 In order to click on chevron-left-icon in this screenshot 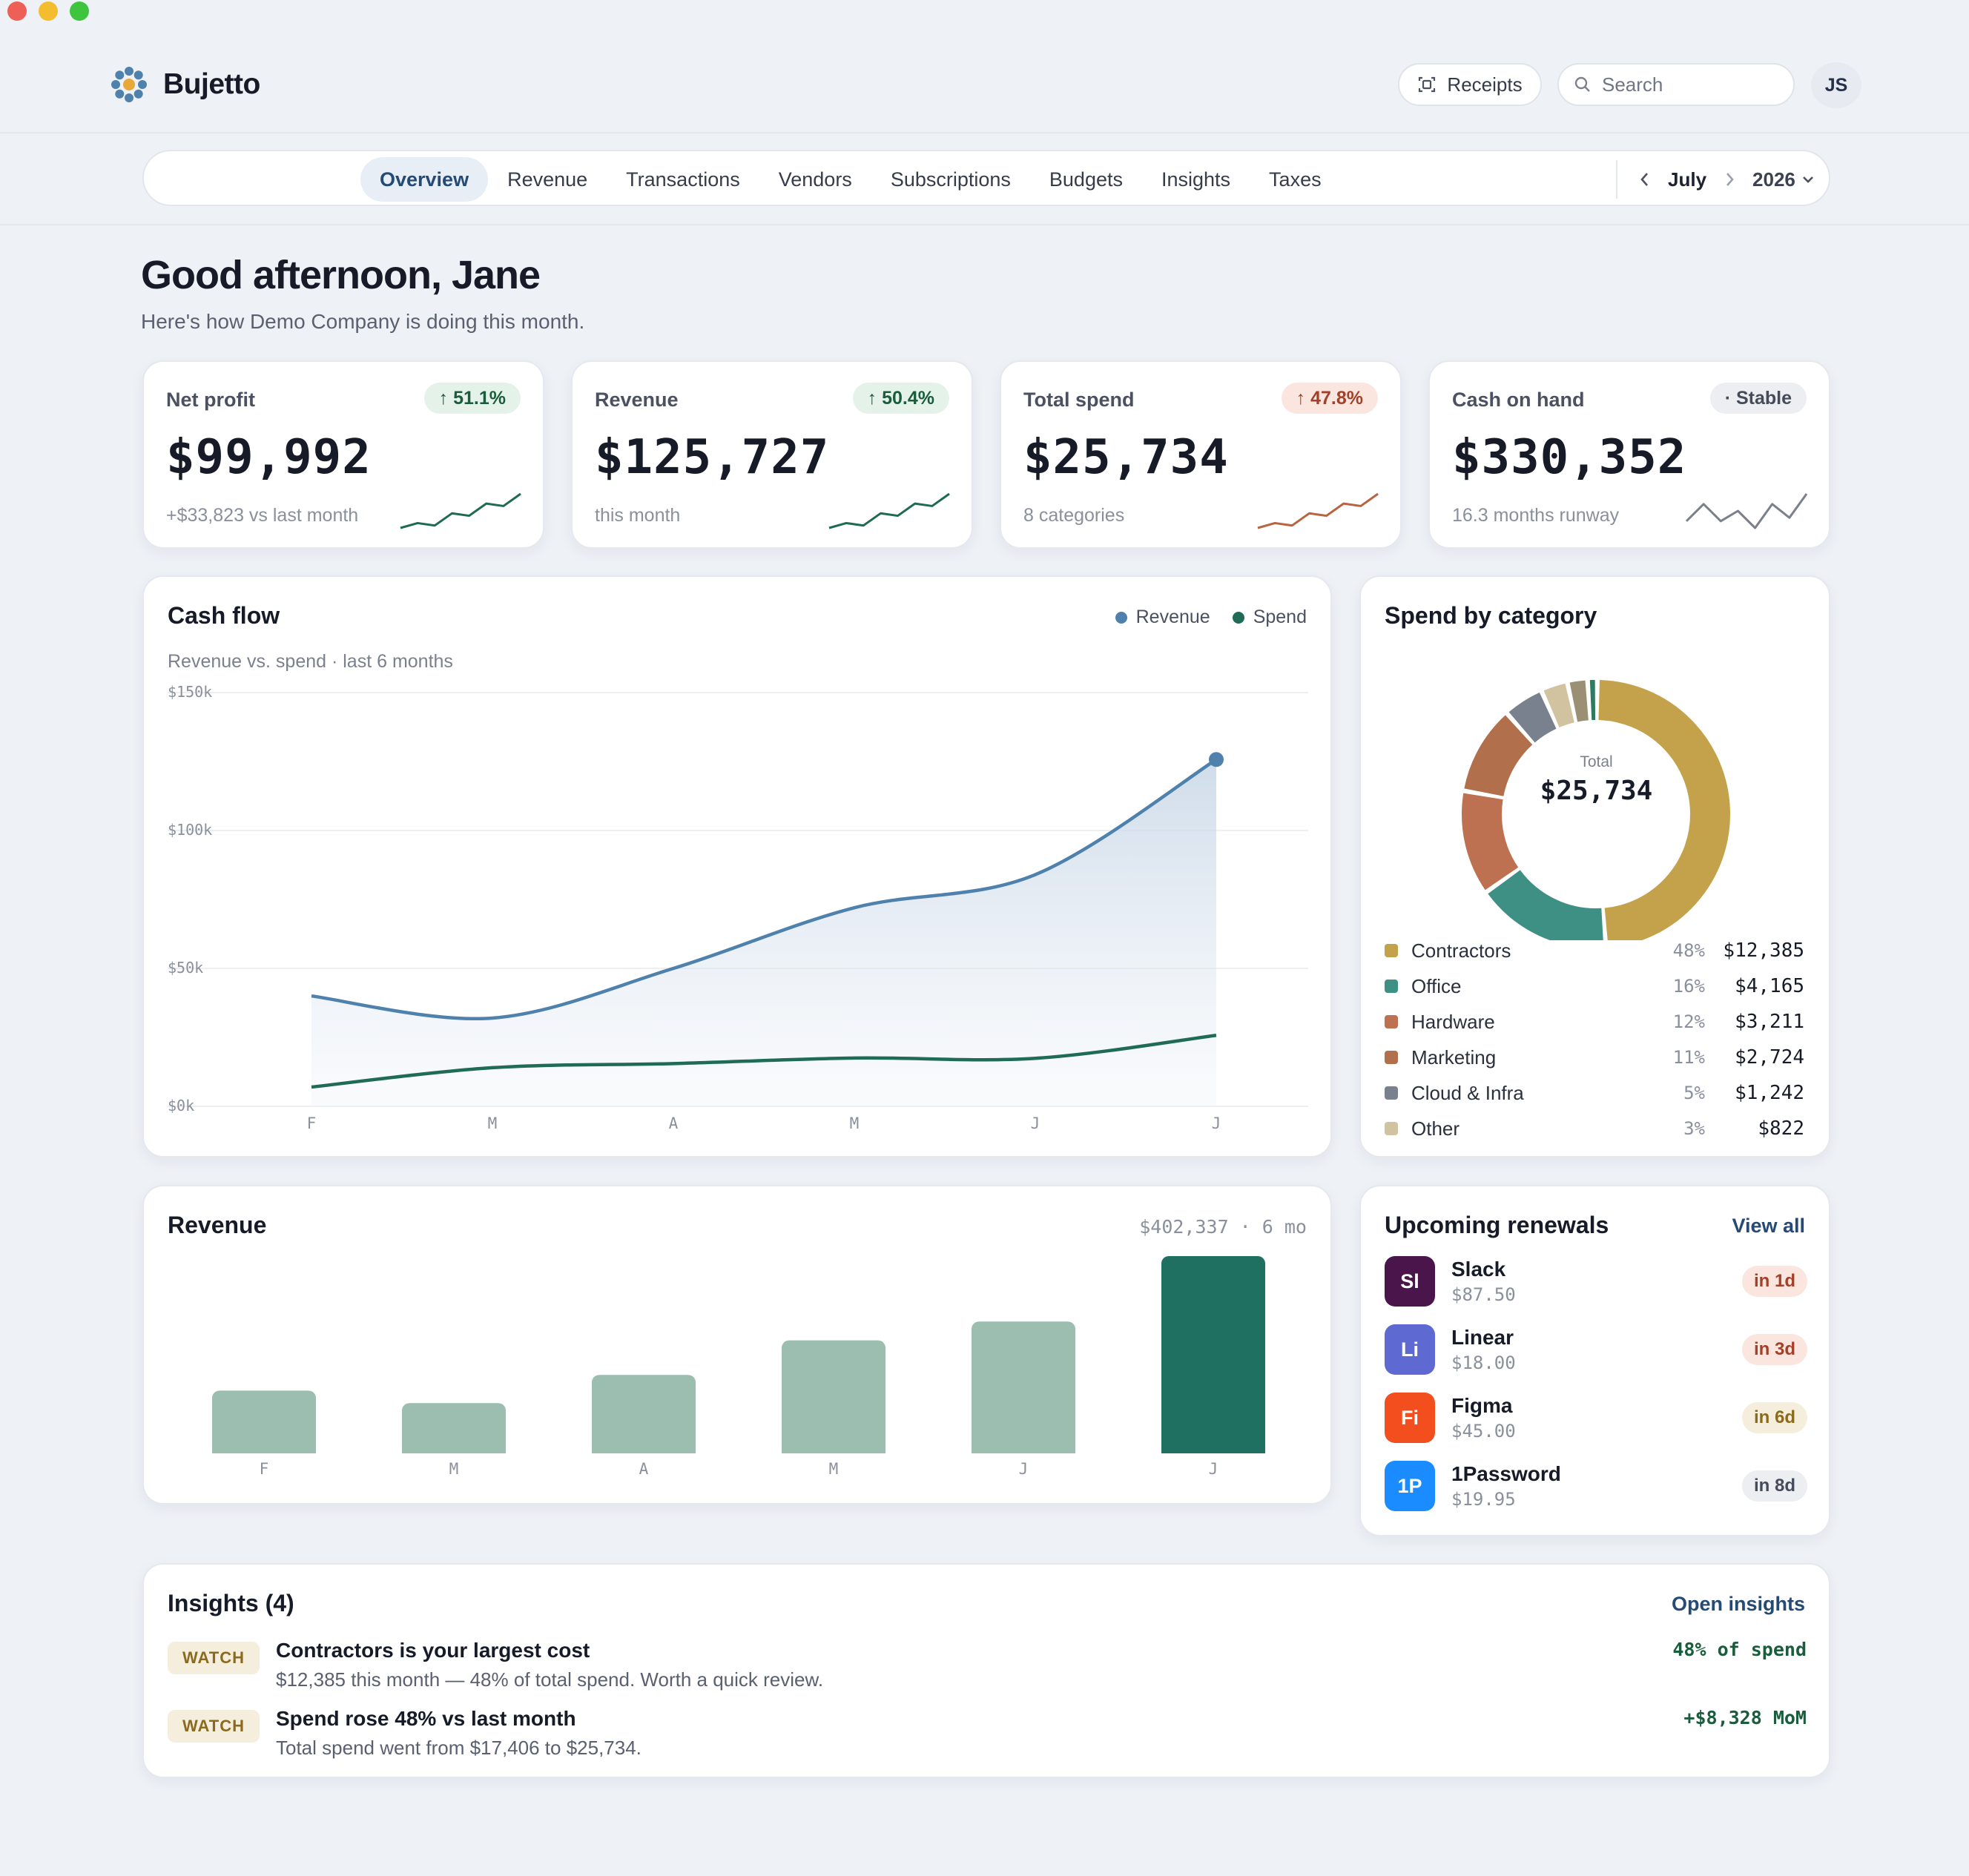, I will do `click(1645, 180)`.